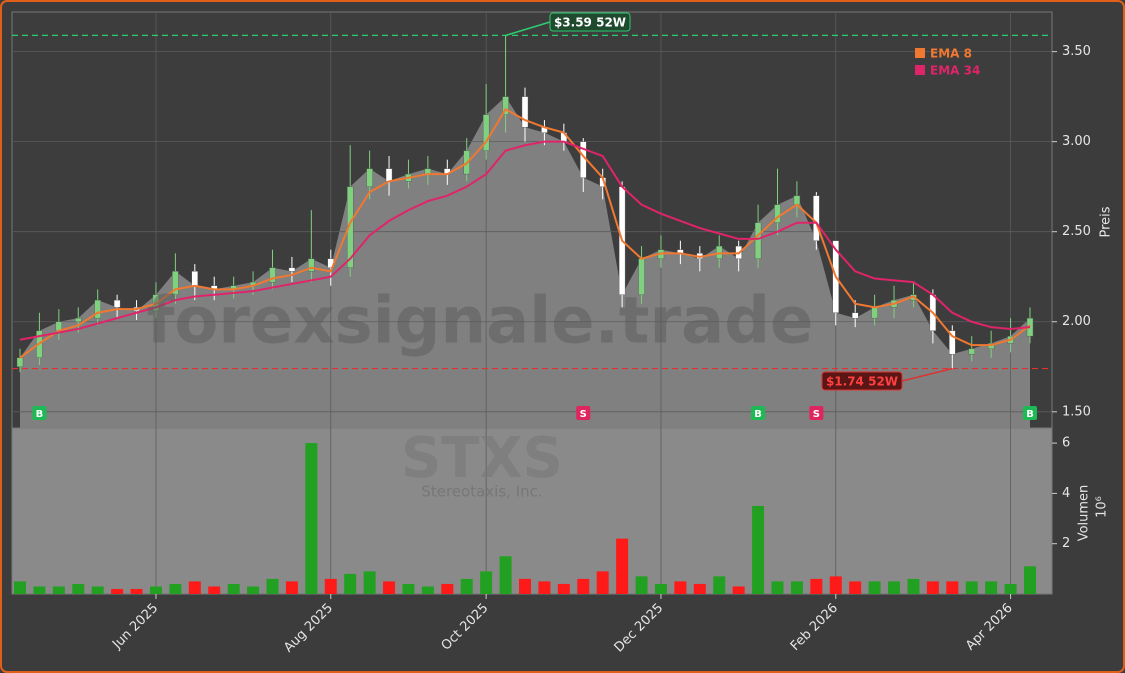 The width and height of the screenshot is (1125, 673). I want to click on volume-y-tick-label: 4, so click(1066, 493).